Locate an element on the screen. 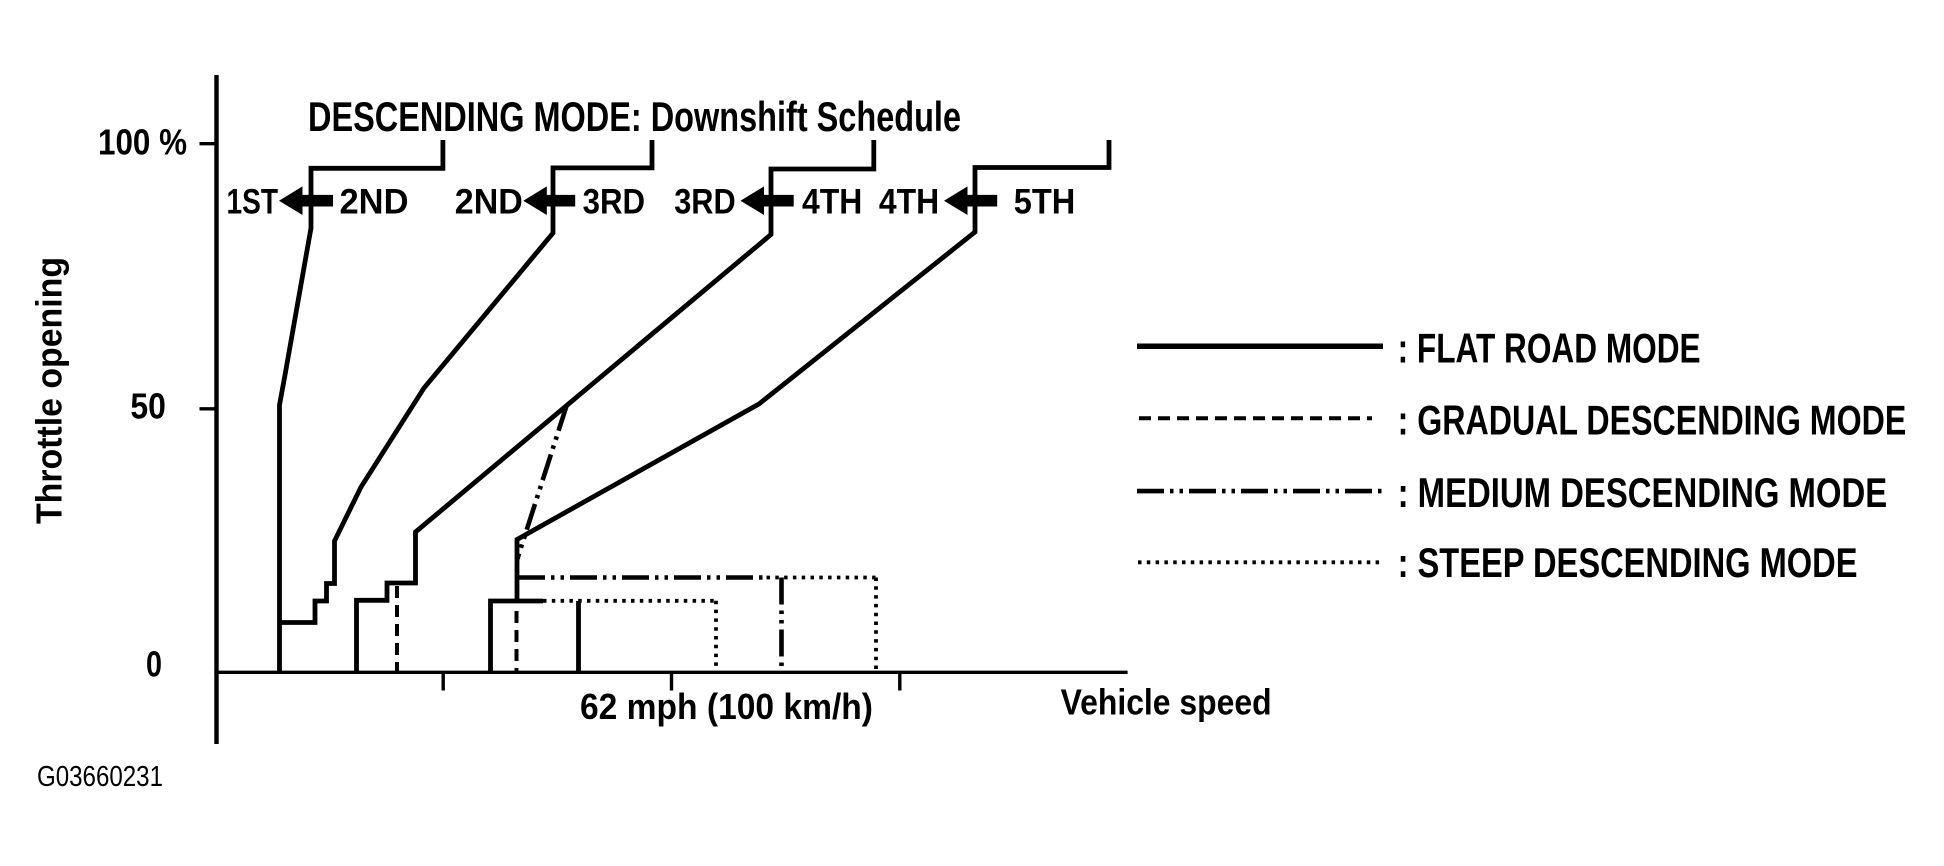 The width and height of the screenshot is (1944, 866). svg-text: 62 mph (100 km/h) is located at coordinates (726, 706).